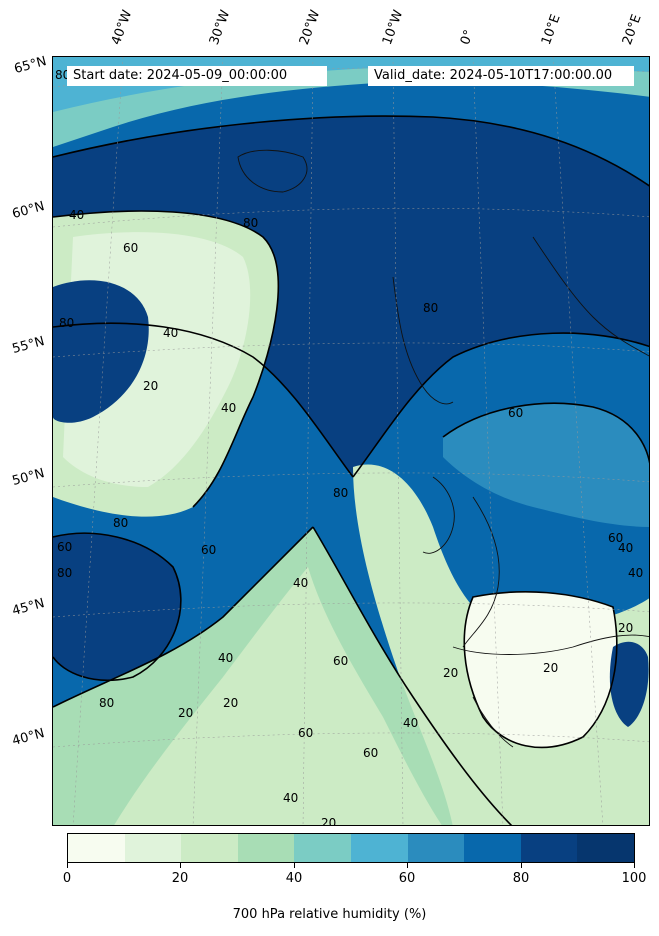 This screenshot has width=659, height=936. I want to click on lon-label-0: 0°, so click(467, 37).